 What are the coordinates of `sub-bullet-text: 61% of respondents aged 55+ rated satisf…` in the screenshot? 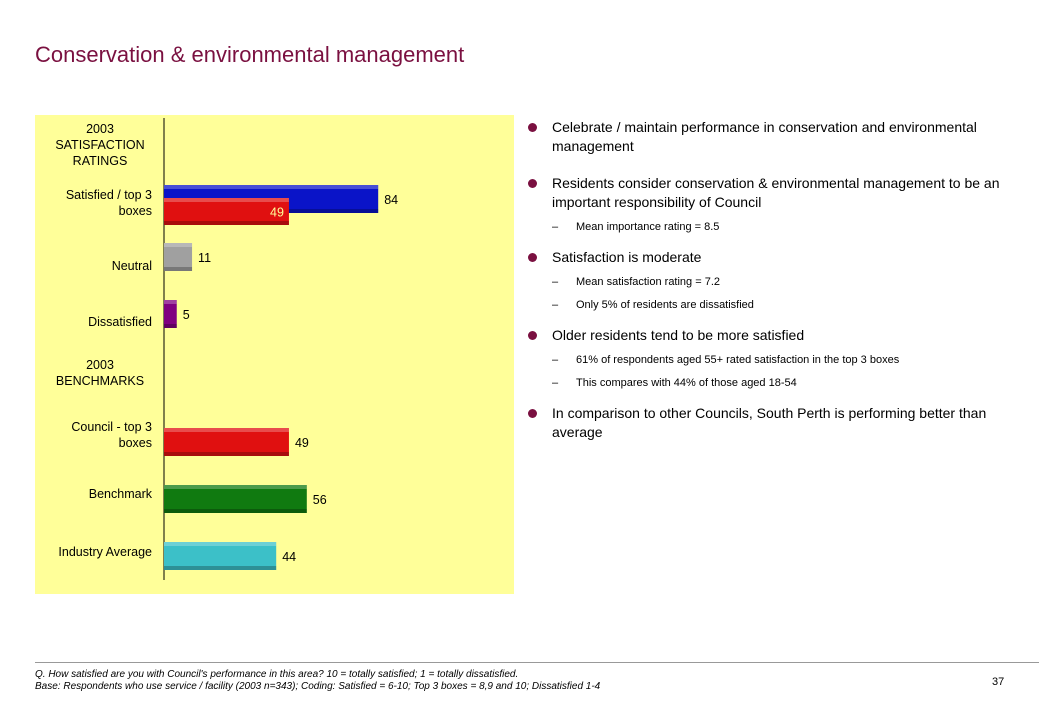 It's located at (738, 360).